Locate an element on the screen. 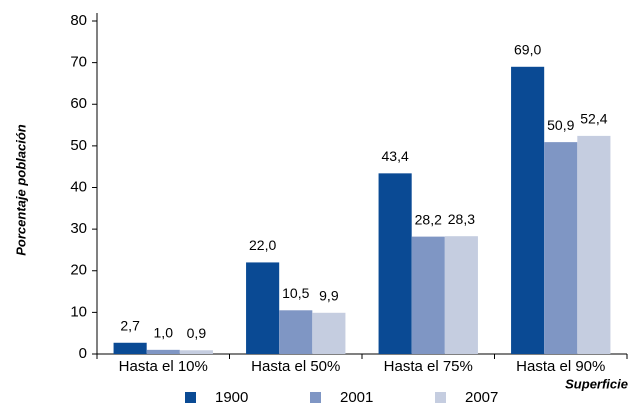 The height and width of the screenshot is (405, 631). value-label: 9,9 is located at coordinates (329, 295).